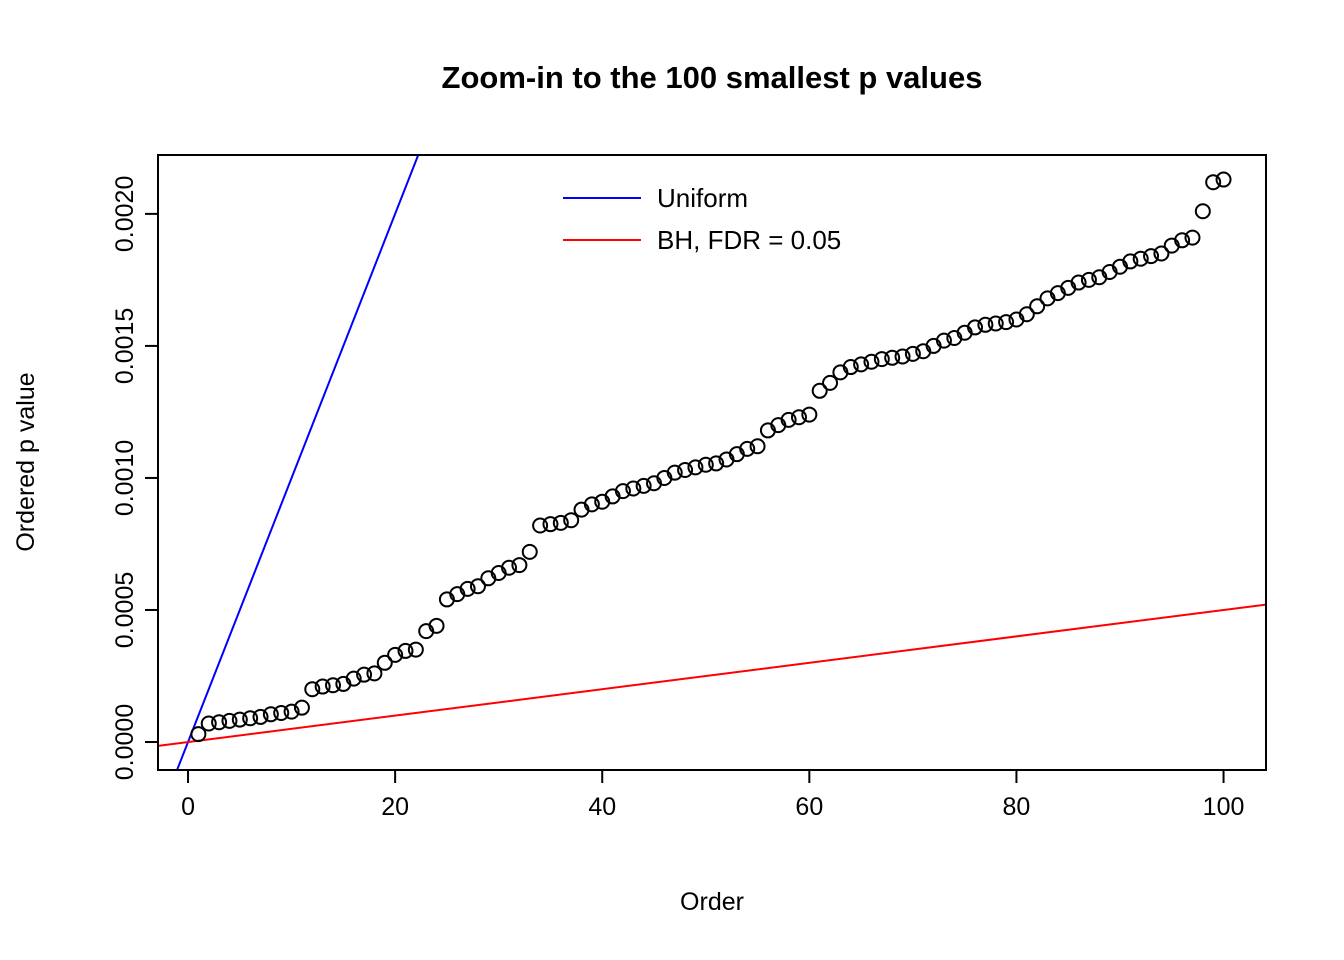 The image size is (1344, 960). I want to click on x-tick-label: 20, so click(395, 807).